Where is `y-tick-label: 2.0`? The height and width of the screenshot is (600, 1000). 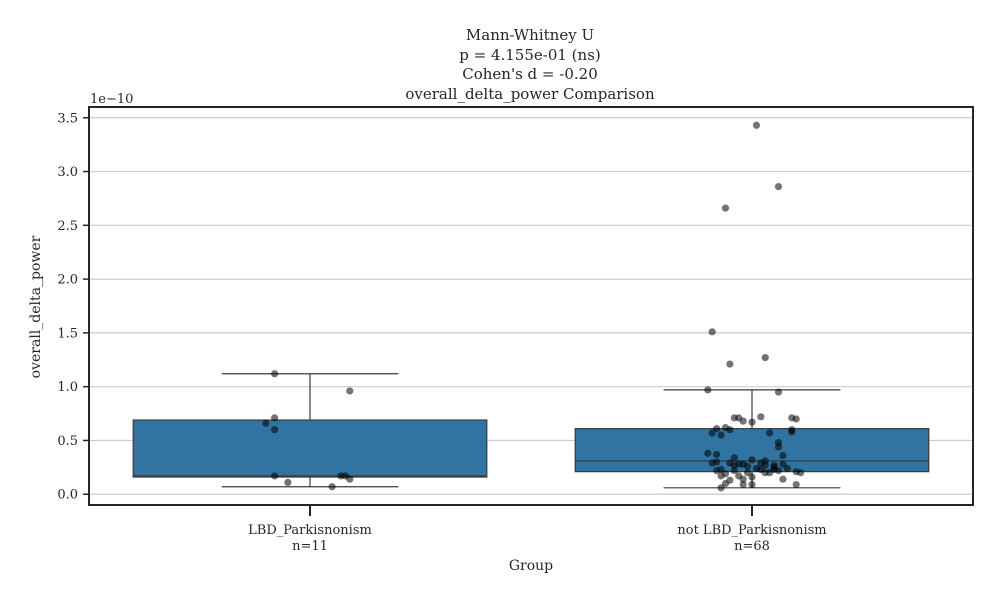 y-tick-label: 2.0 is located at coordinates (67, 280).